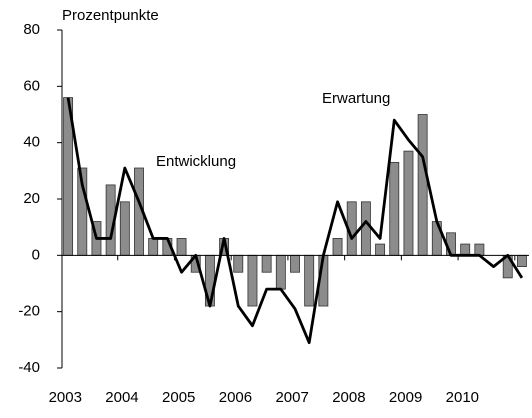 This screenshot has width=532, height=418. What do you see at coordinates (462, 397) in the screenshot?
I see `x-tick-label: 2010` at bounding box center [462, 397].